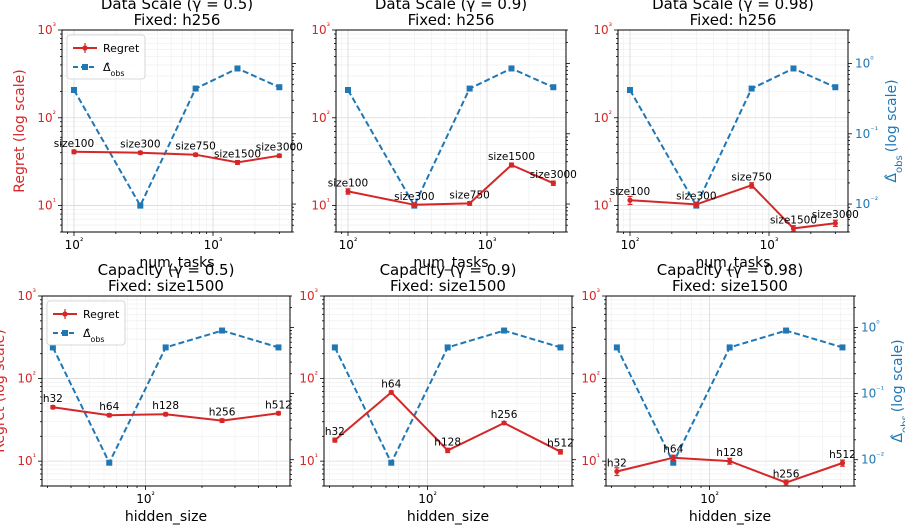  What do you see at coordinates (894, 130) in the screenshot?
I see `y2-axis-label: Δ̂obs(log scale)` at bounding box center [894, 130].